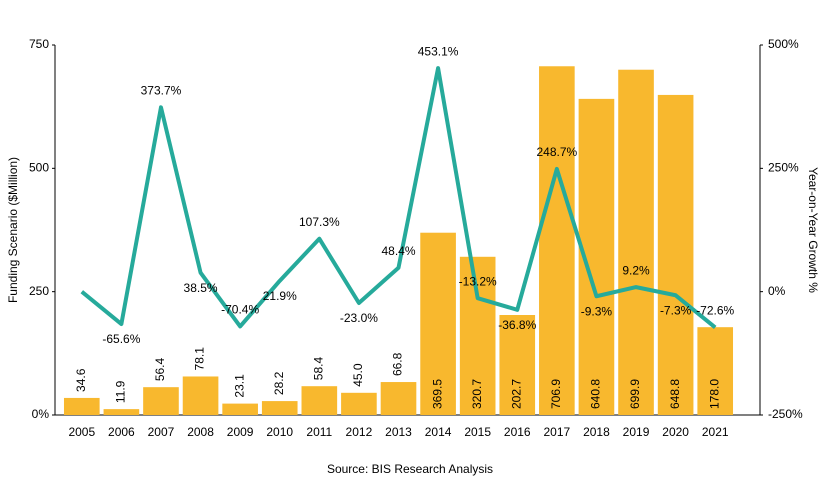 The image size is (830, 488). I want to click on line-value-label: 453.1%, so click(438, 51).